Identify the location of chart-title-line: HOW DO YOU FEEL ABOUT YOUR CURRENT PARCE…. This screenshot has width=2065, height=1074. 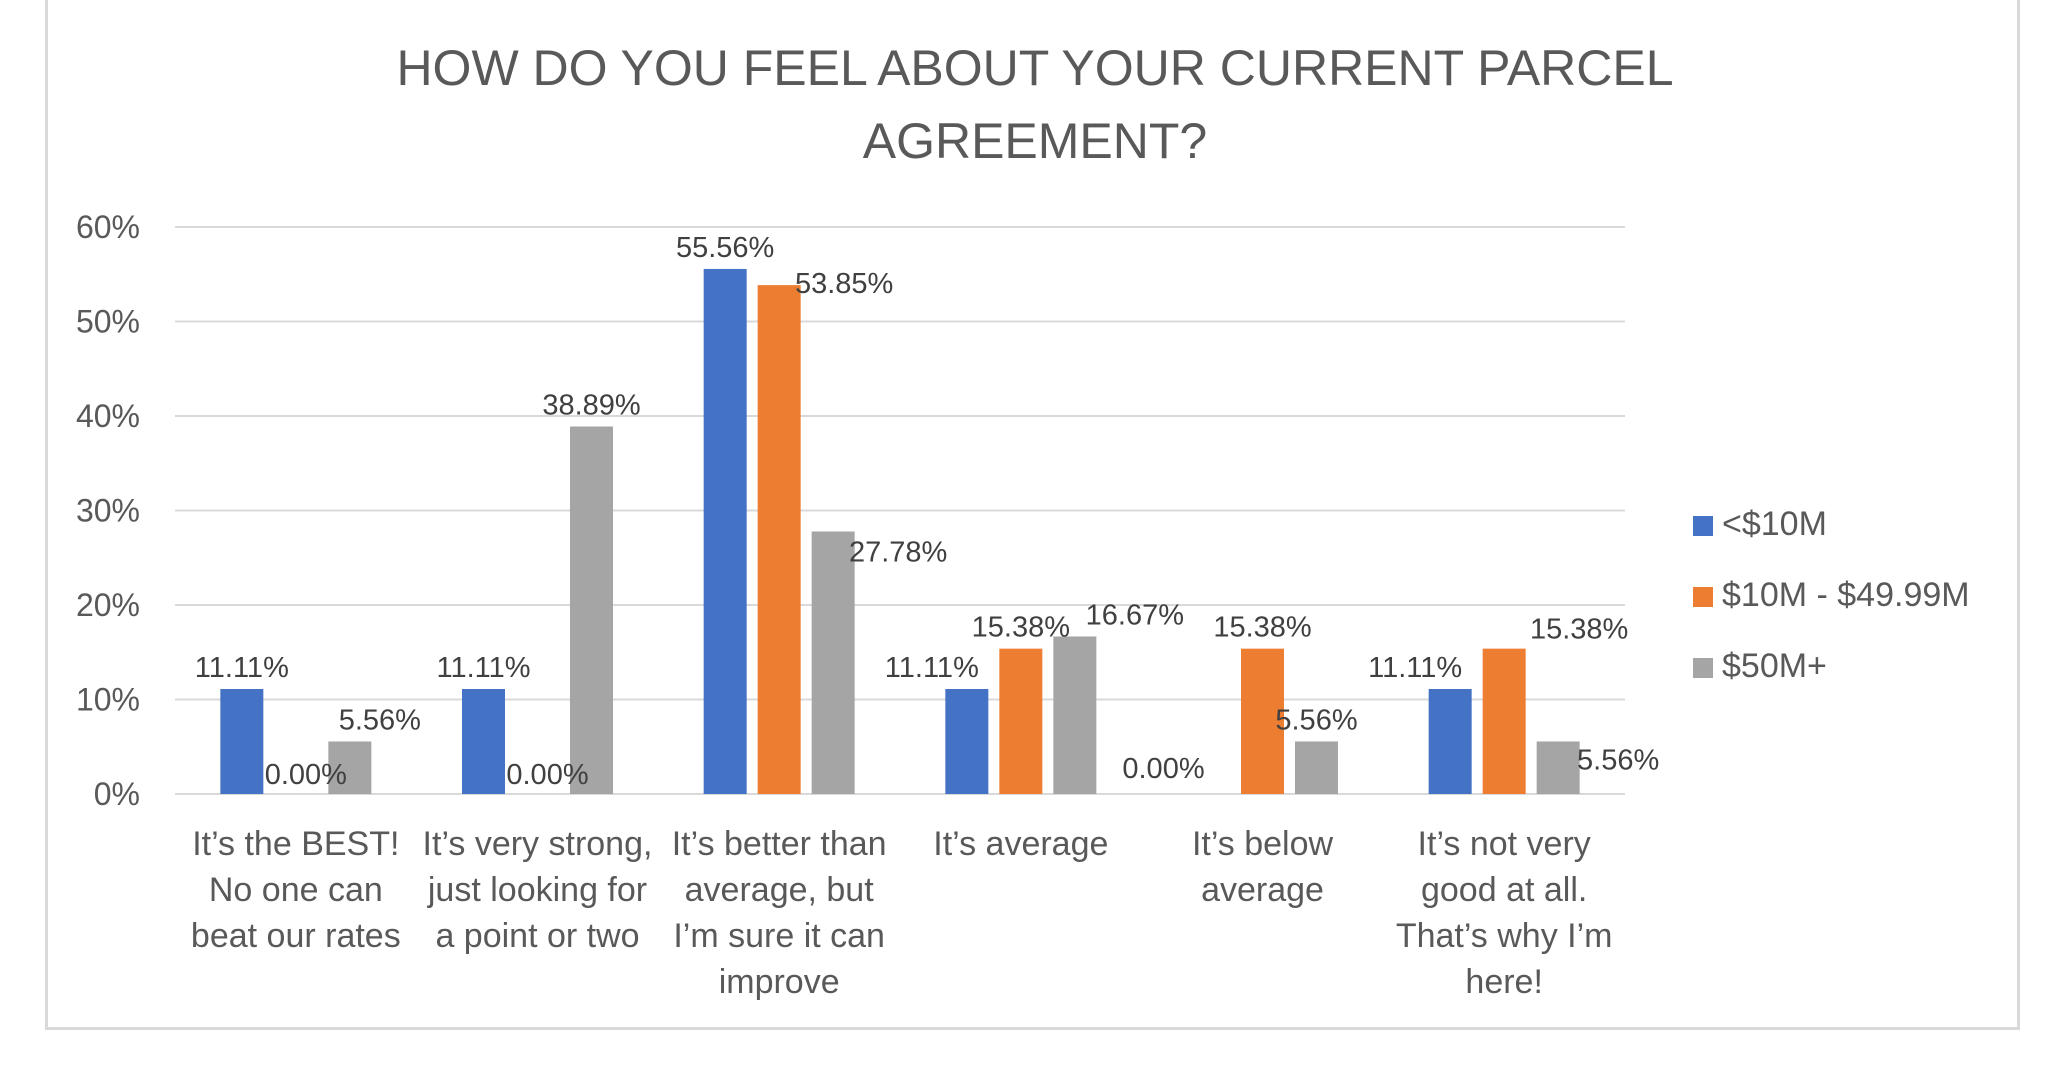
(1034, 68).